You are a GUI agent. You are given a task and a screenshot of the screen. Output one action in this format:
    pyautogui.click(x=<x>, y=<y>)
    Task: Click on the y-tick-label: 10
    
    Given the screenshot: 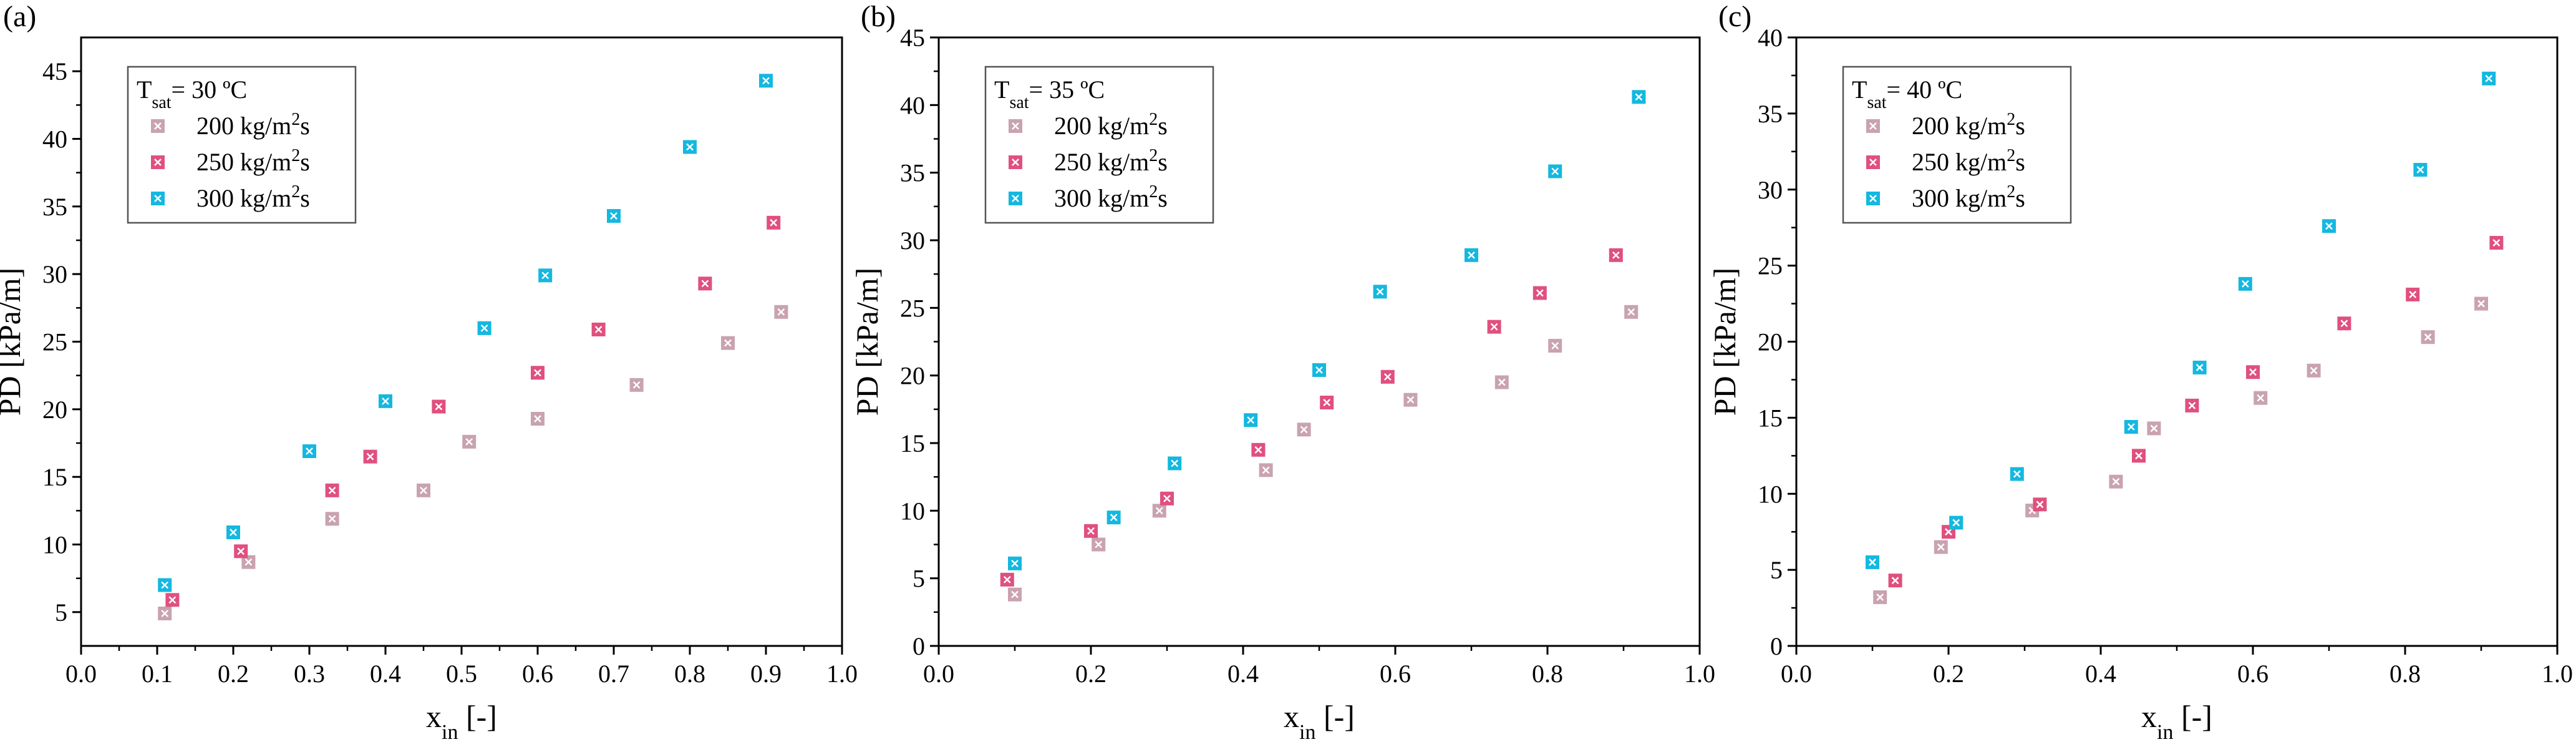 What is the action you would take?
    pyautogui.click(x=1770, y=494)
    